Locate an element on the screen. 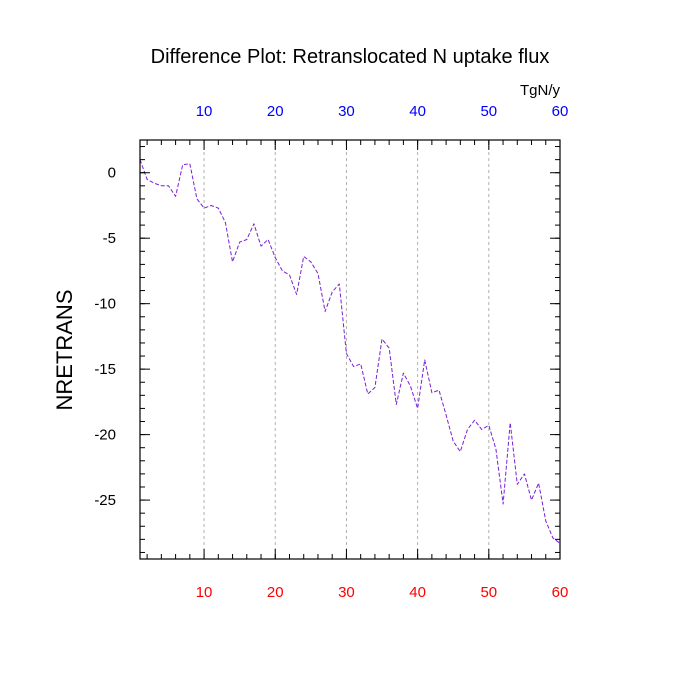 The image size is (700, 700). y-tick-label: 0 is located at coordinates (112, 173).